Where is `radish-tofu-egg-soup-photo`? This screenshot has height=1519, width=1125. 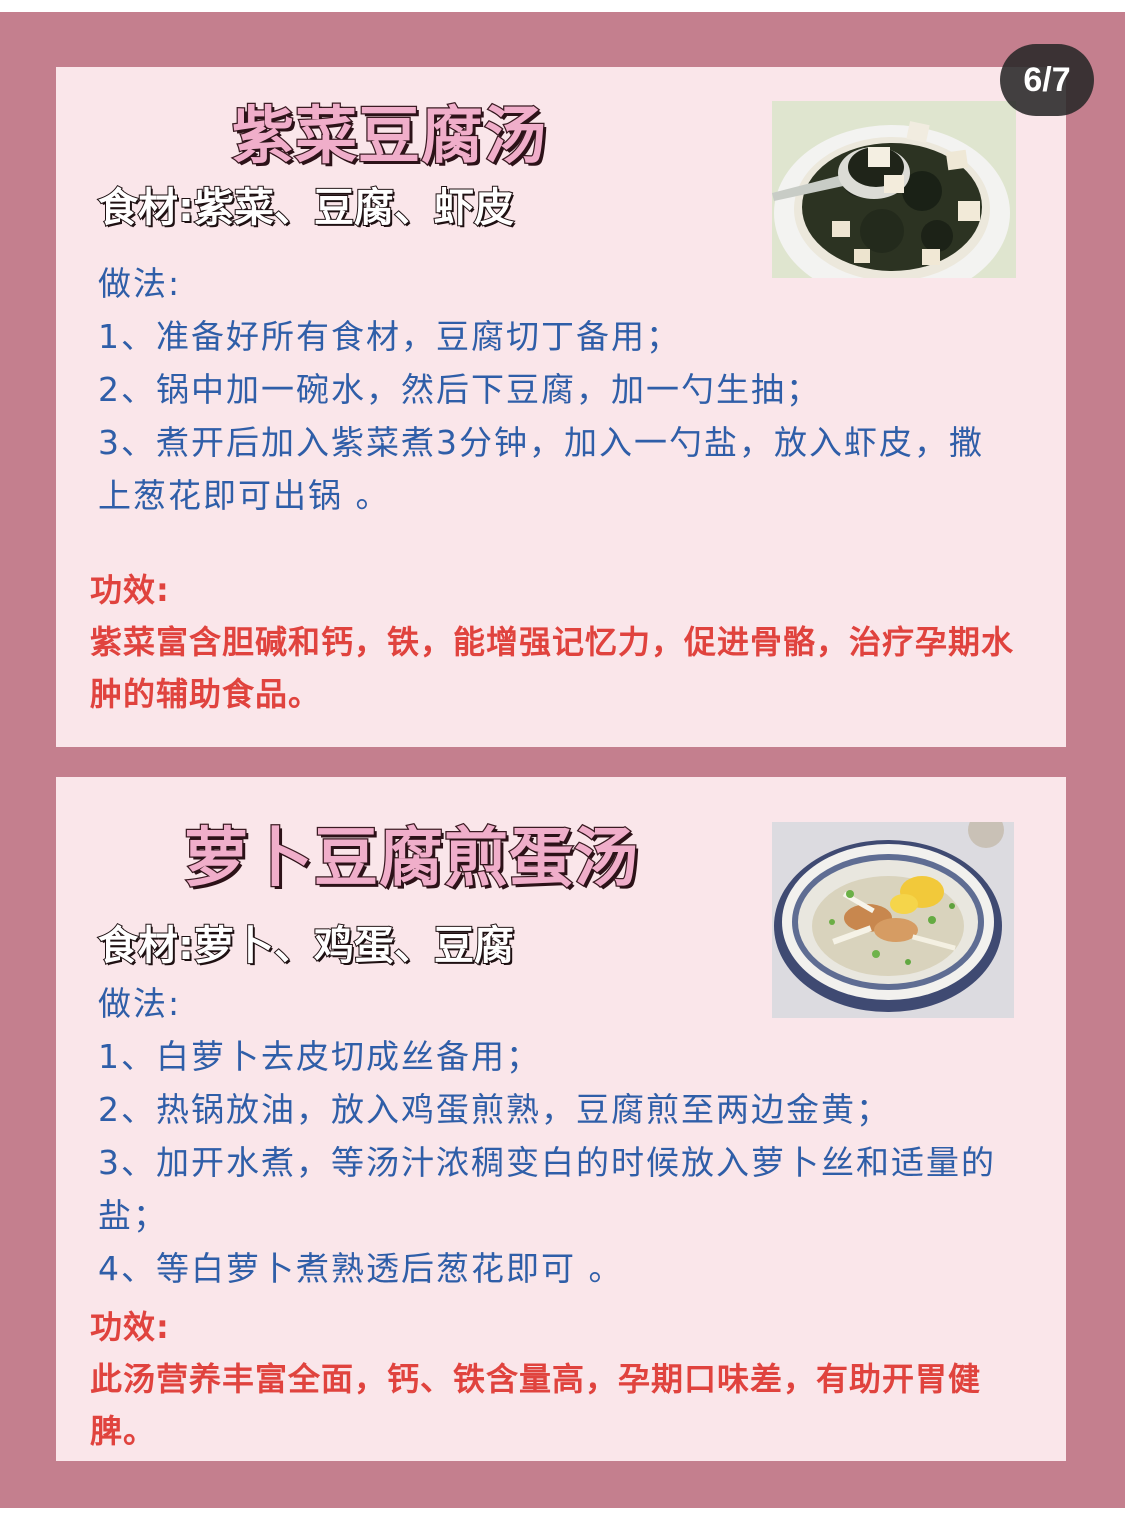
radish-tofu-egg-soup-photo is located at coordinates (893, 920).